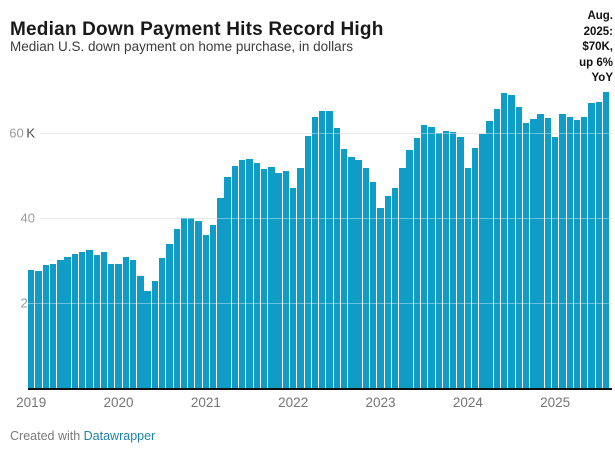 Image resolution: width=615 pixels, height=453 pixels. I want to click on gridline-20k, so click(326, 303).